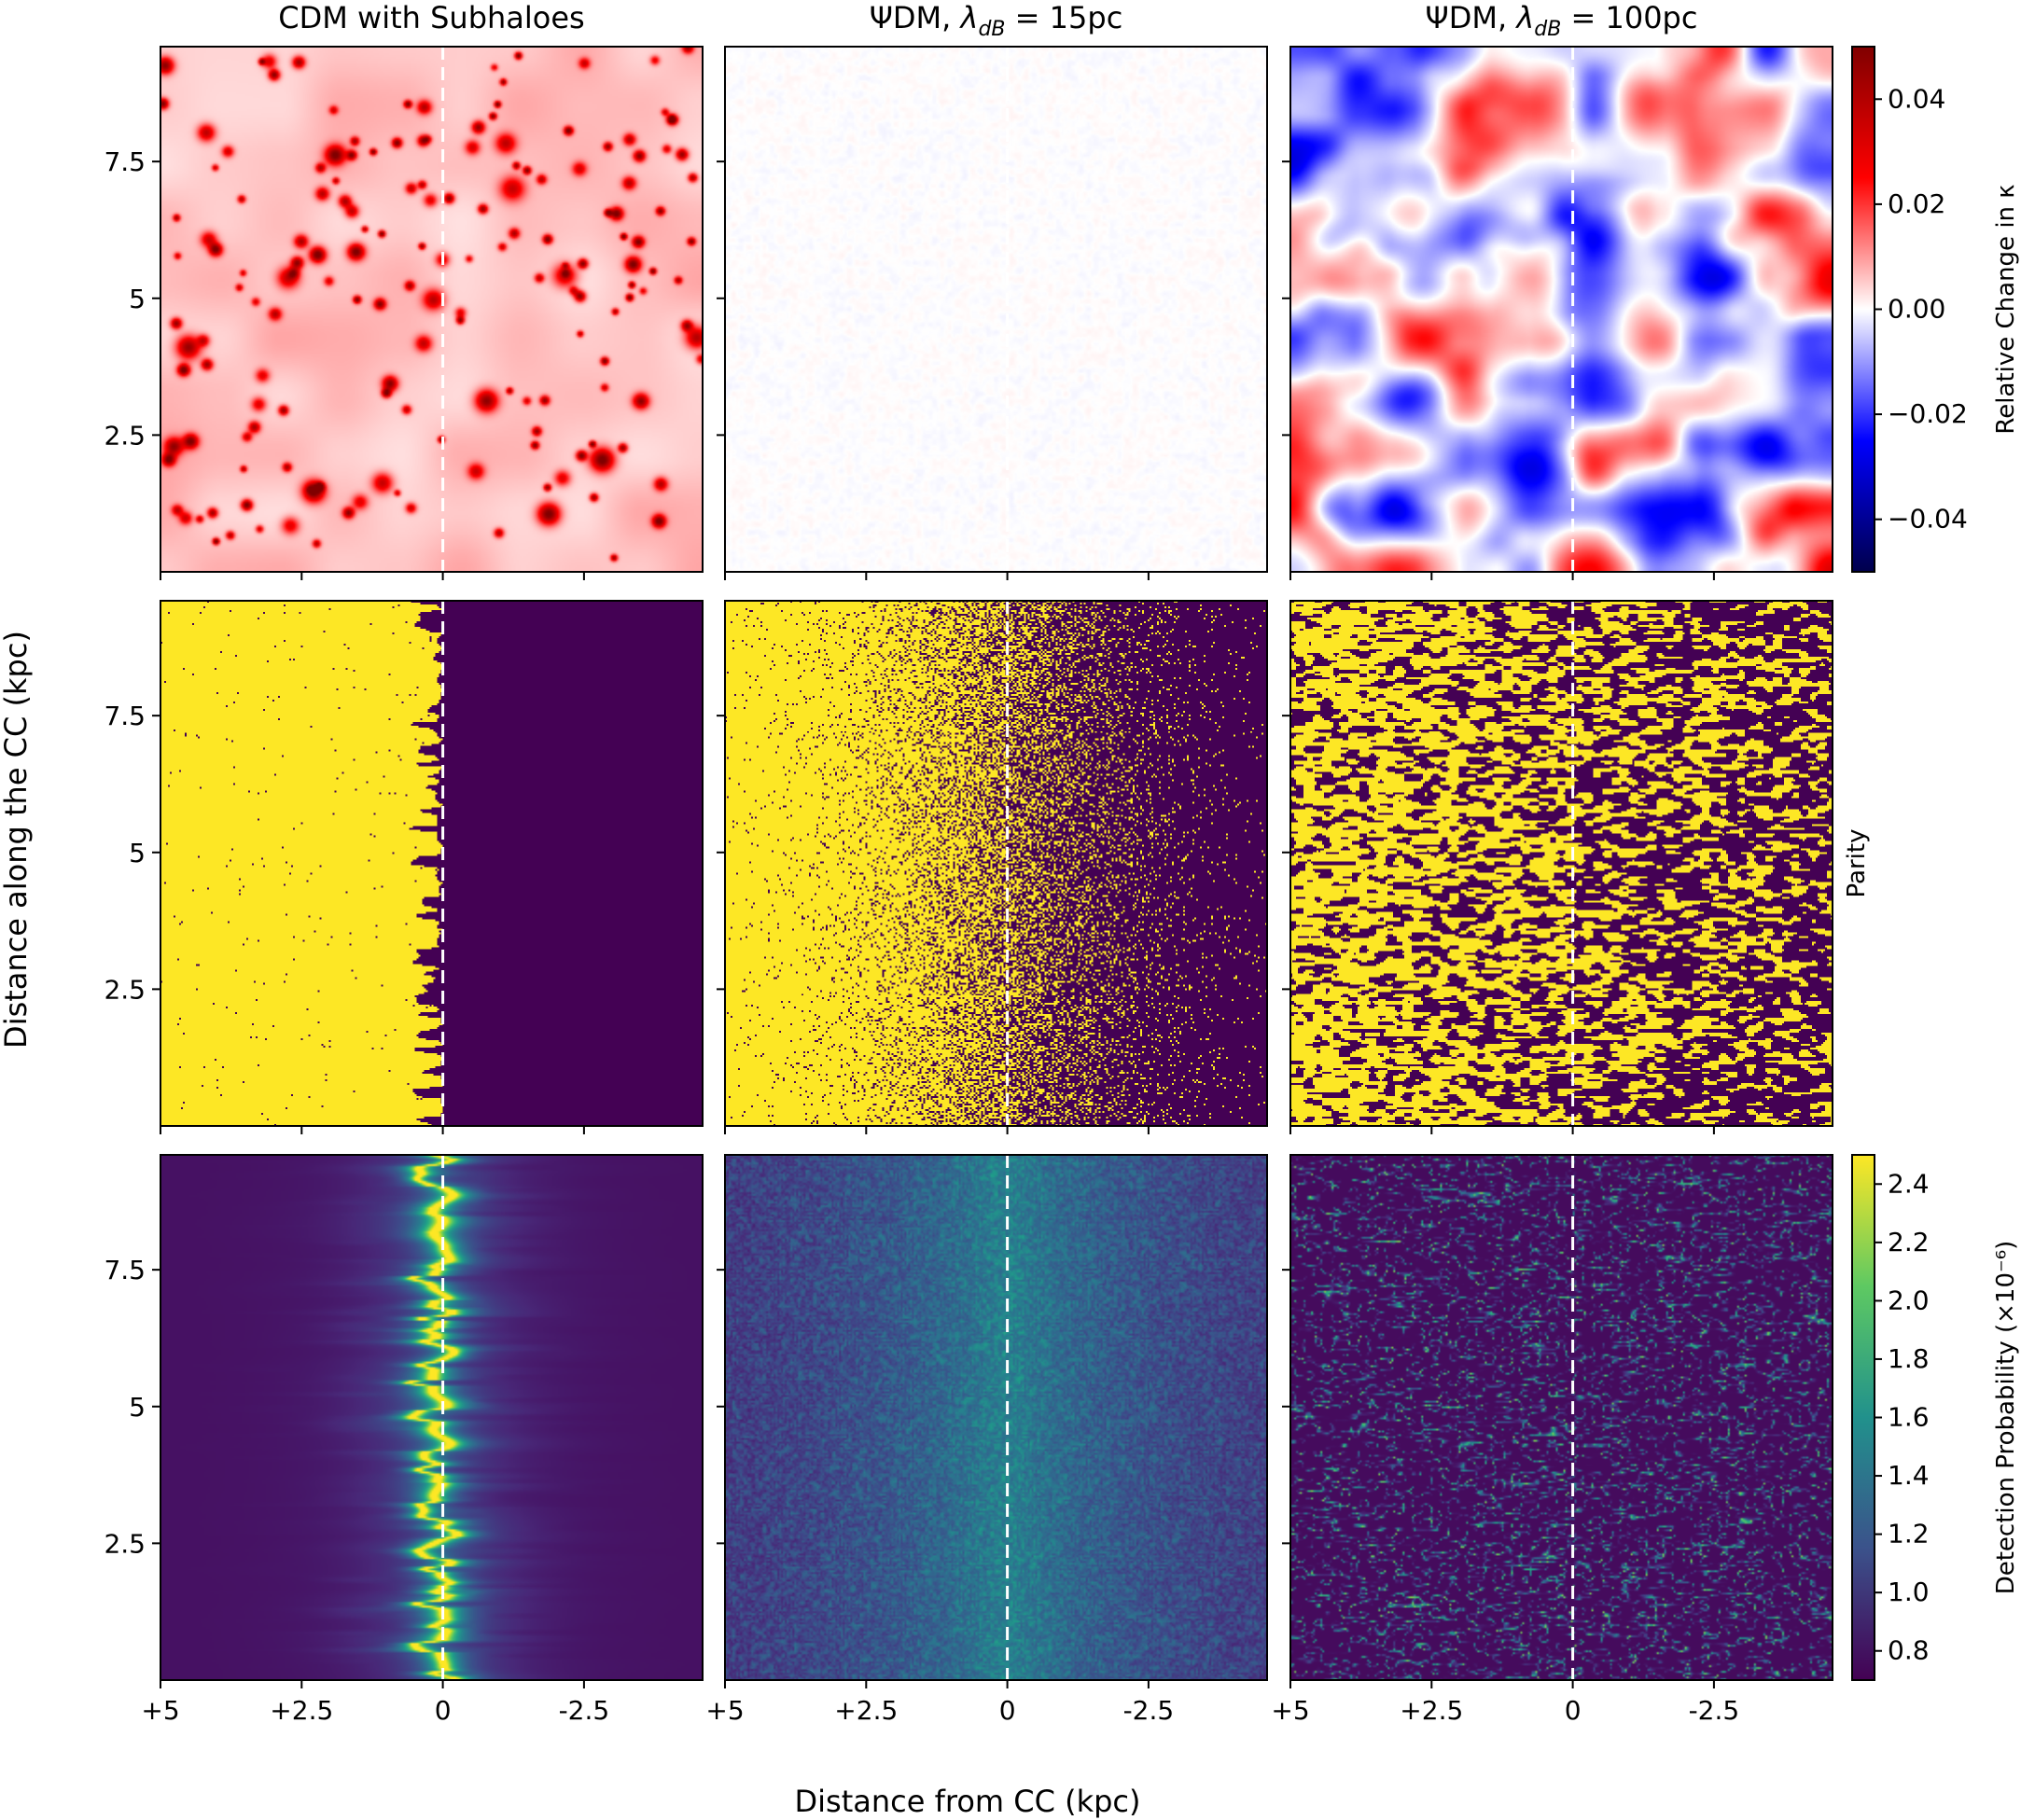  Describe the element at coordinates (431, 17) in the screenshot. I see `column-title: CDM with Subhaloes` at that location.